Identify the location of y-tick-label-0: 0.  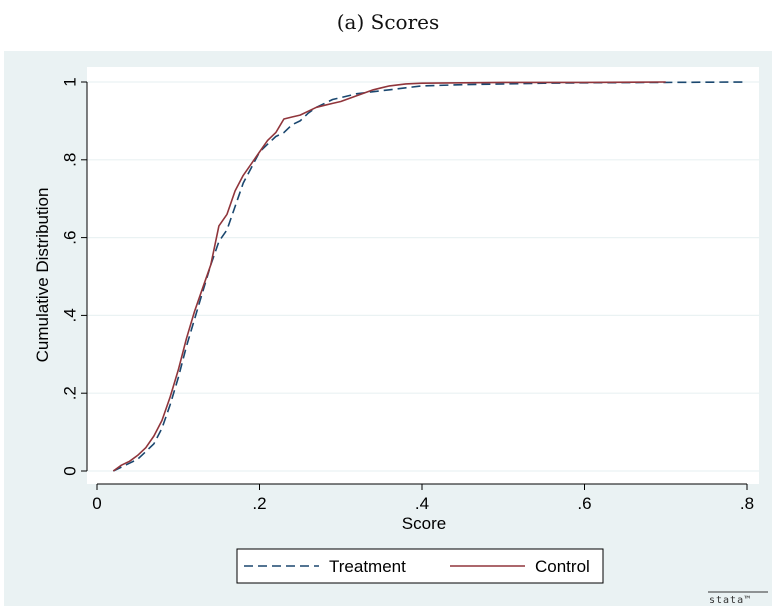
(70, 470).